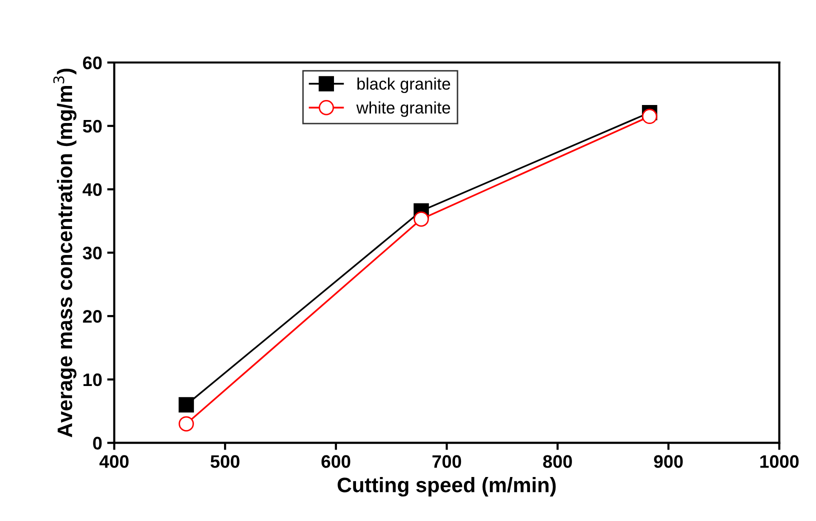 The image size is (816, 521). Describe the element at coordinates (447, 487) in the screenshot. I see `x-axis-title: Cutting speed (m/min)` at that location.